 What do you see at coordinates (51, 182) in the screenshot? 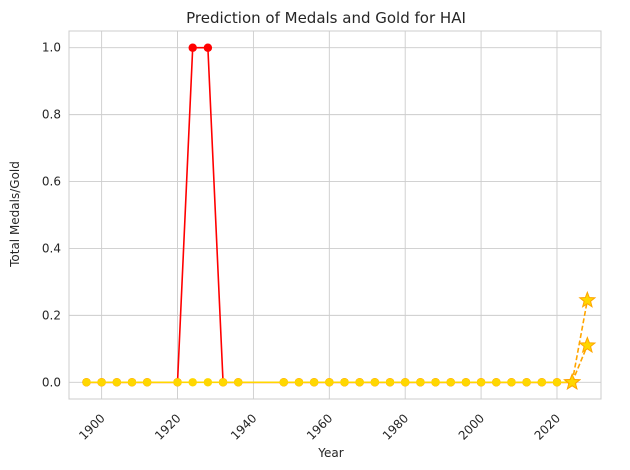
I see `y-tick-label: 0.6` at bounding box center [51, 182].